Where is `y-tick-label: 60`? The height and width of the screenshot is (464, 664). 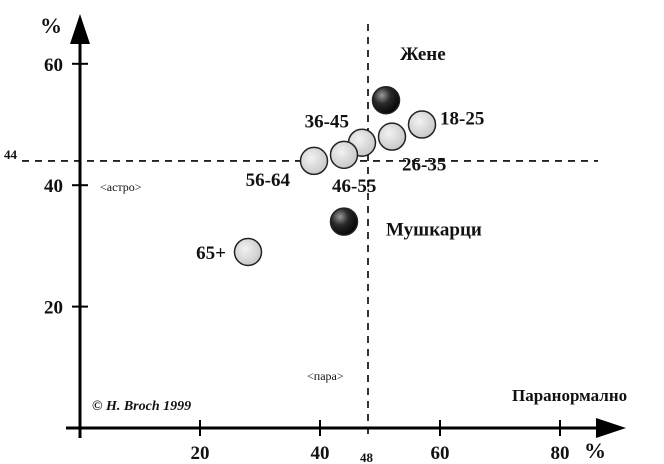
y-tick-label: 60 is located at coordinates (53, 65).